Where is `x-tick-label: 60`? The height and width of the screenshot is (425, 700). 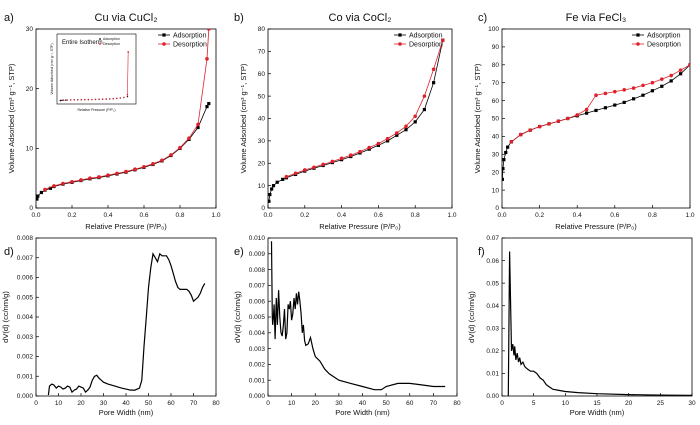
x-tick-label: 60 is located at coordinates (410, 403).